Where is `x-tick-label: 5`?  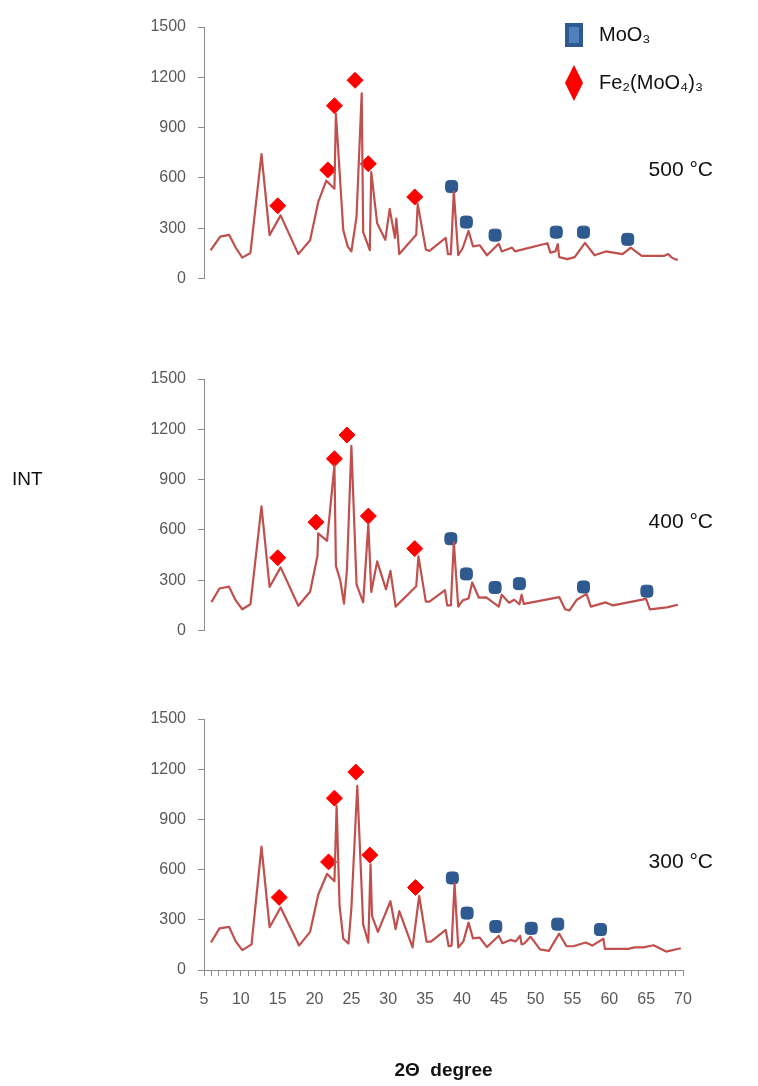
x-tick-label: 5 is located at coordinates (204, 999).